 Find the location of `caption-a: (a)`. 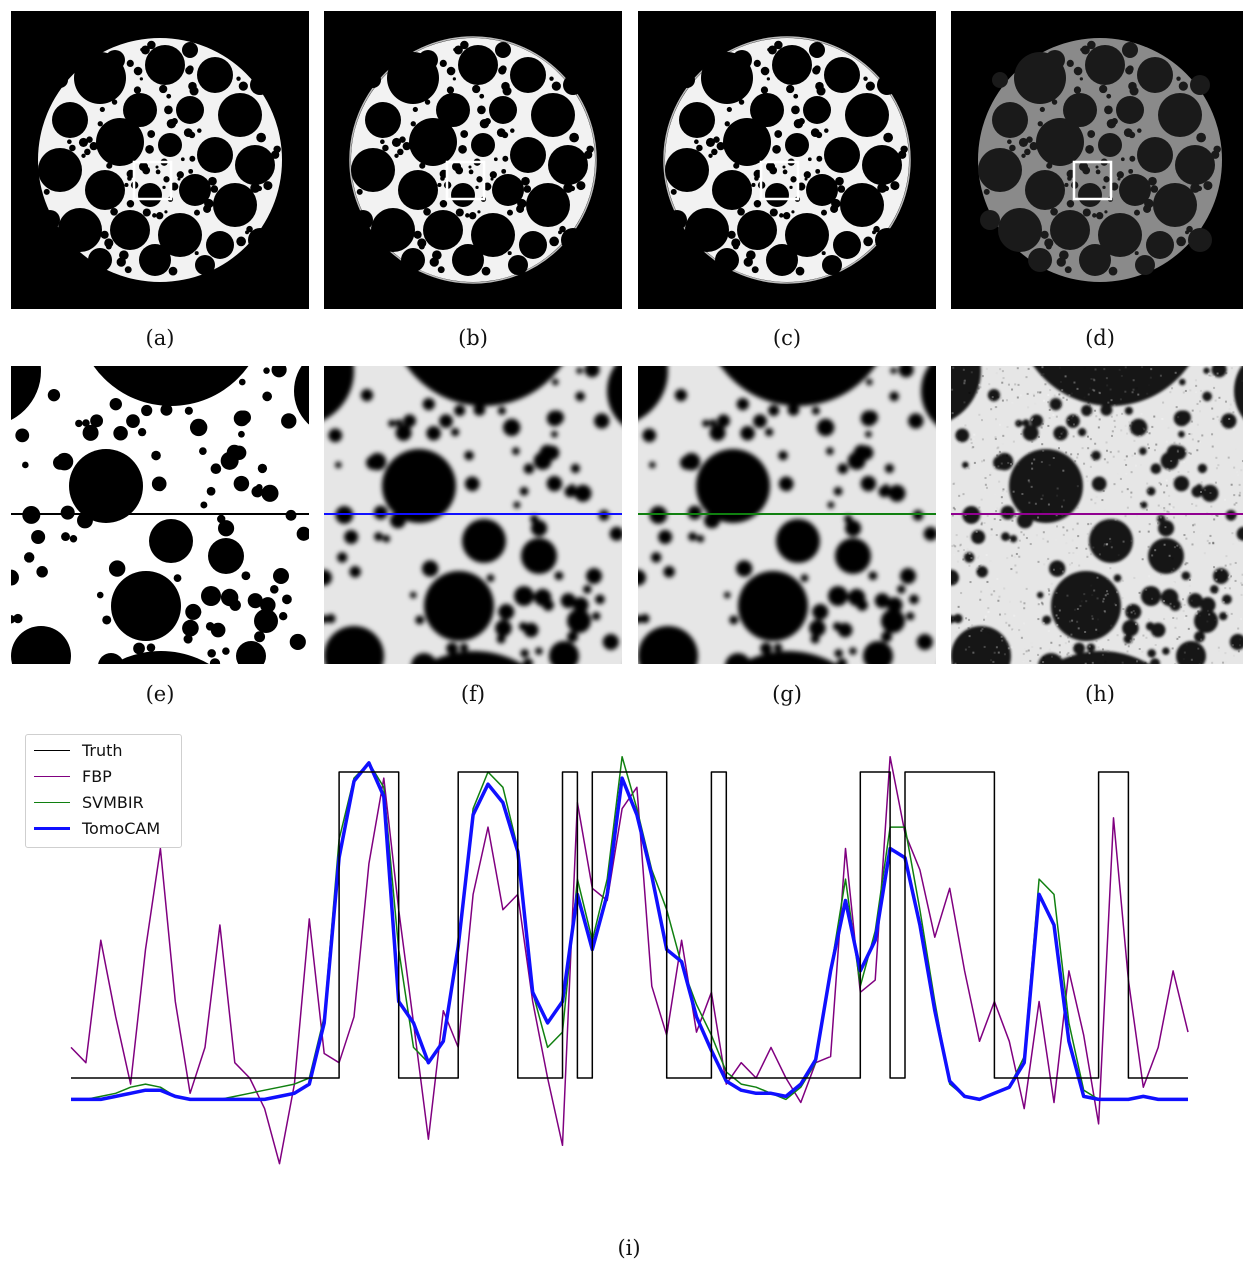

caption-a: (a) is located at coordinates (160, 338).